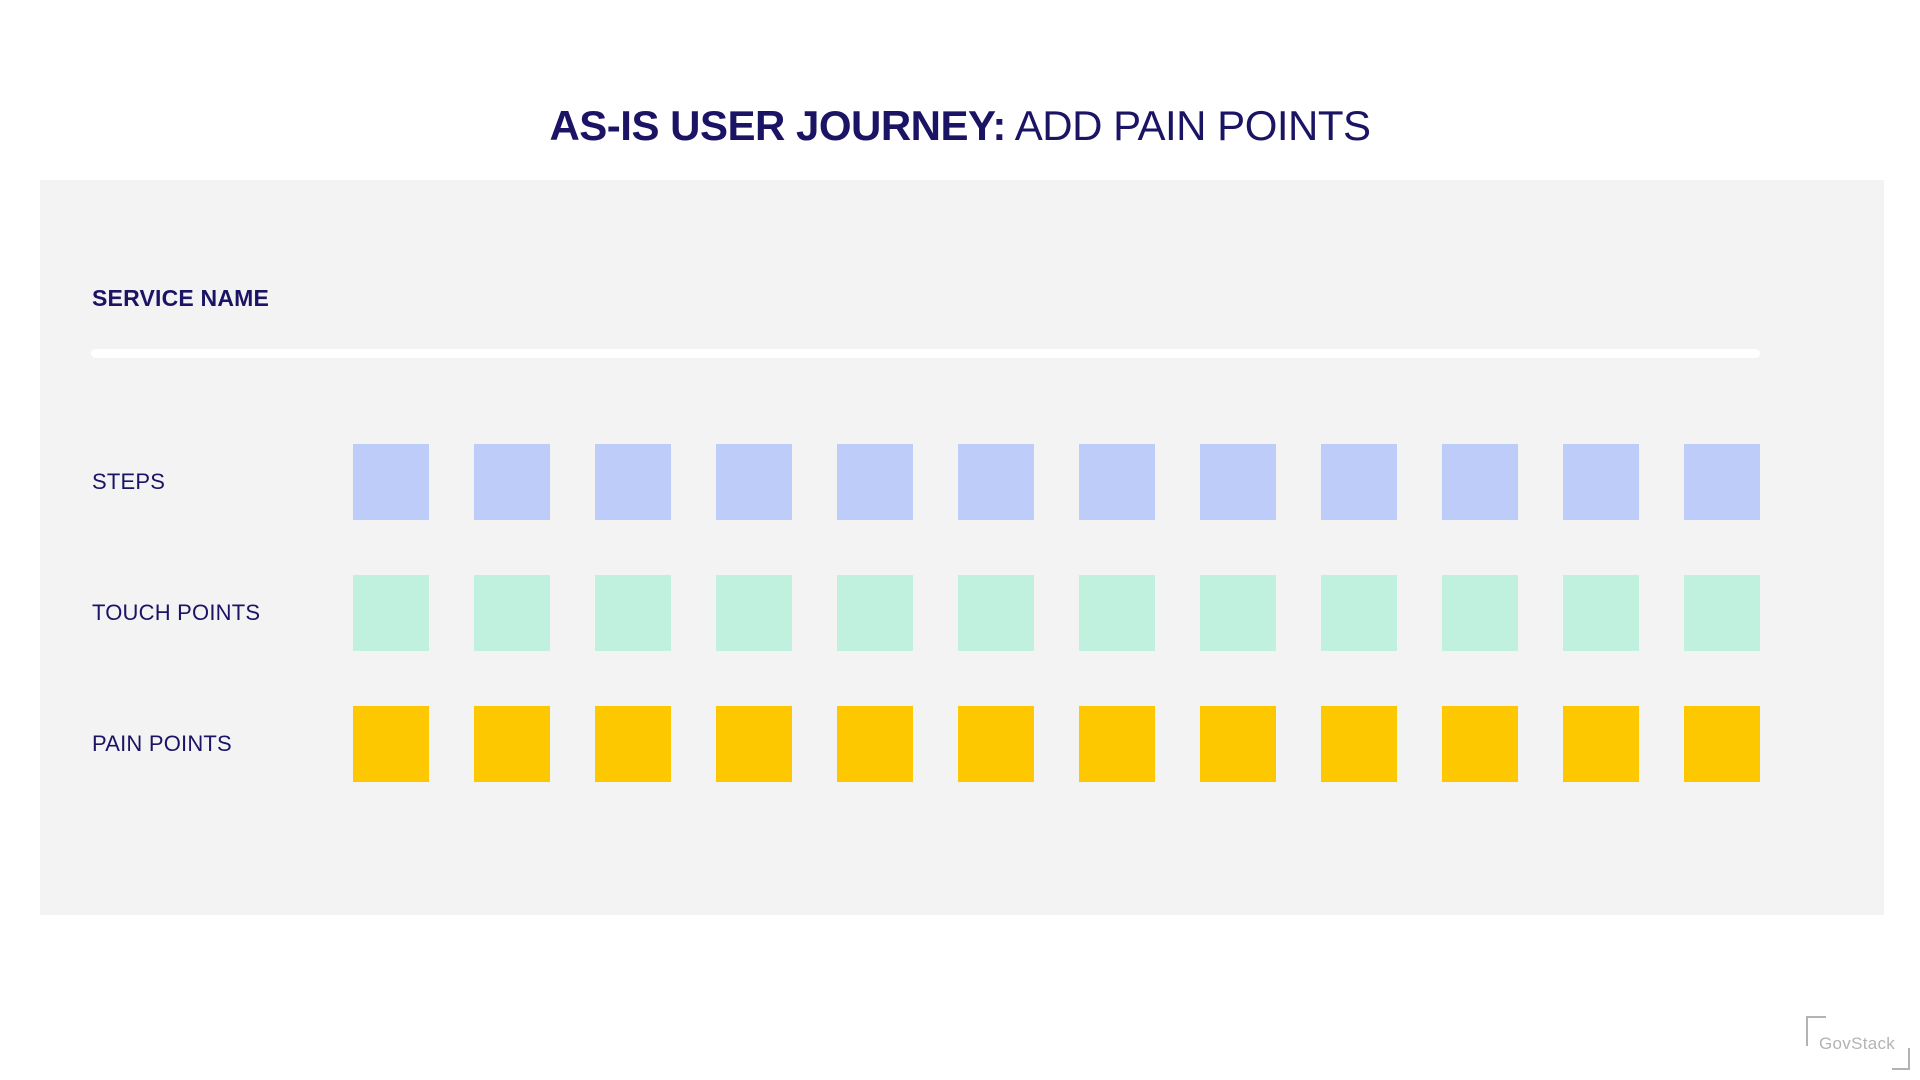 This screenshot has height=1080, width=1920. I want to click on logo-bracket-top-left-icon, so click(1816, 1031).